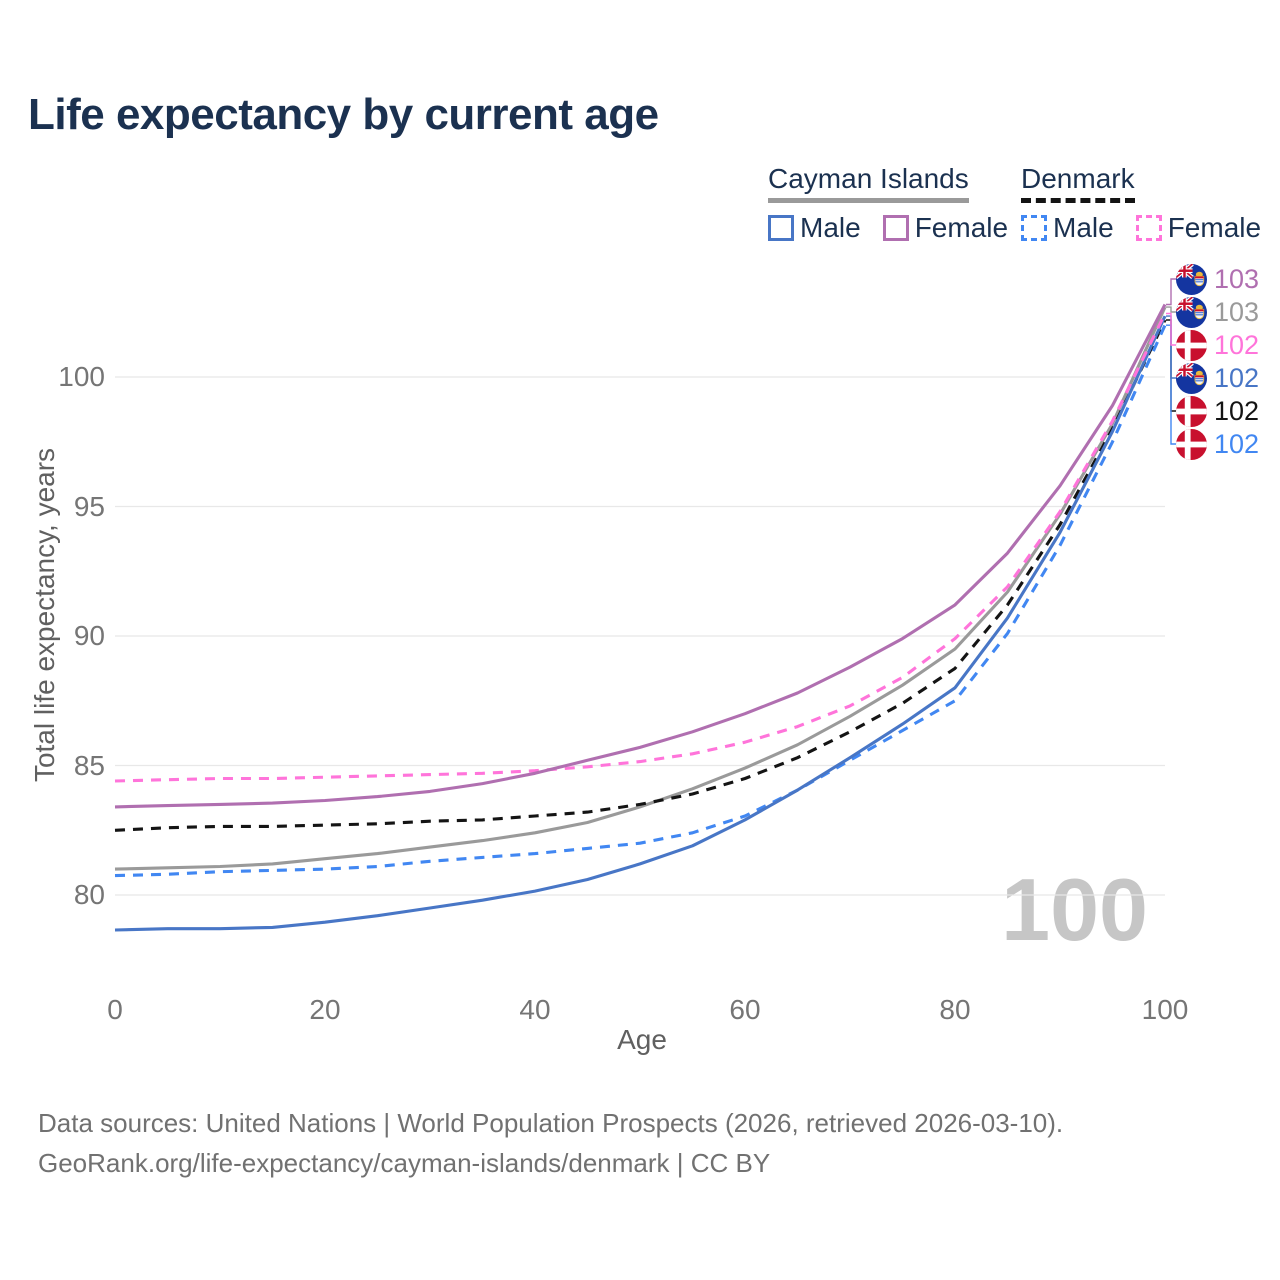 Image resolution: width=1280 pixels, height=1280 pixels. I want to click on series-end-label-cayman-islands-both-sexes: 103, so click(1218, 312).